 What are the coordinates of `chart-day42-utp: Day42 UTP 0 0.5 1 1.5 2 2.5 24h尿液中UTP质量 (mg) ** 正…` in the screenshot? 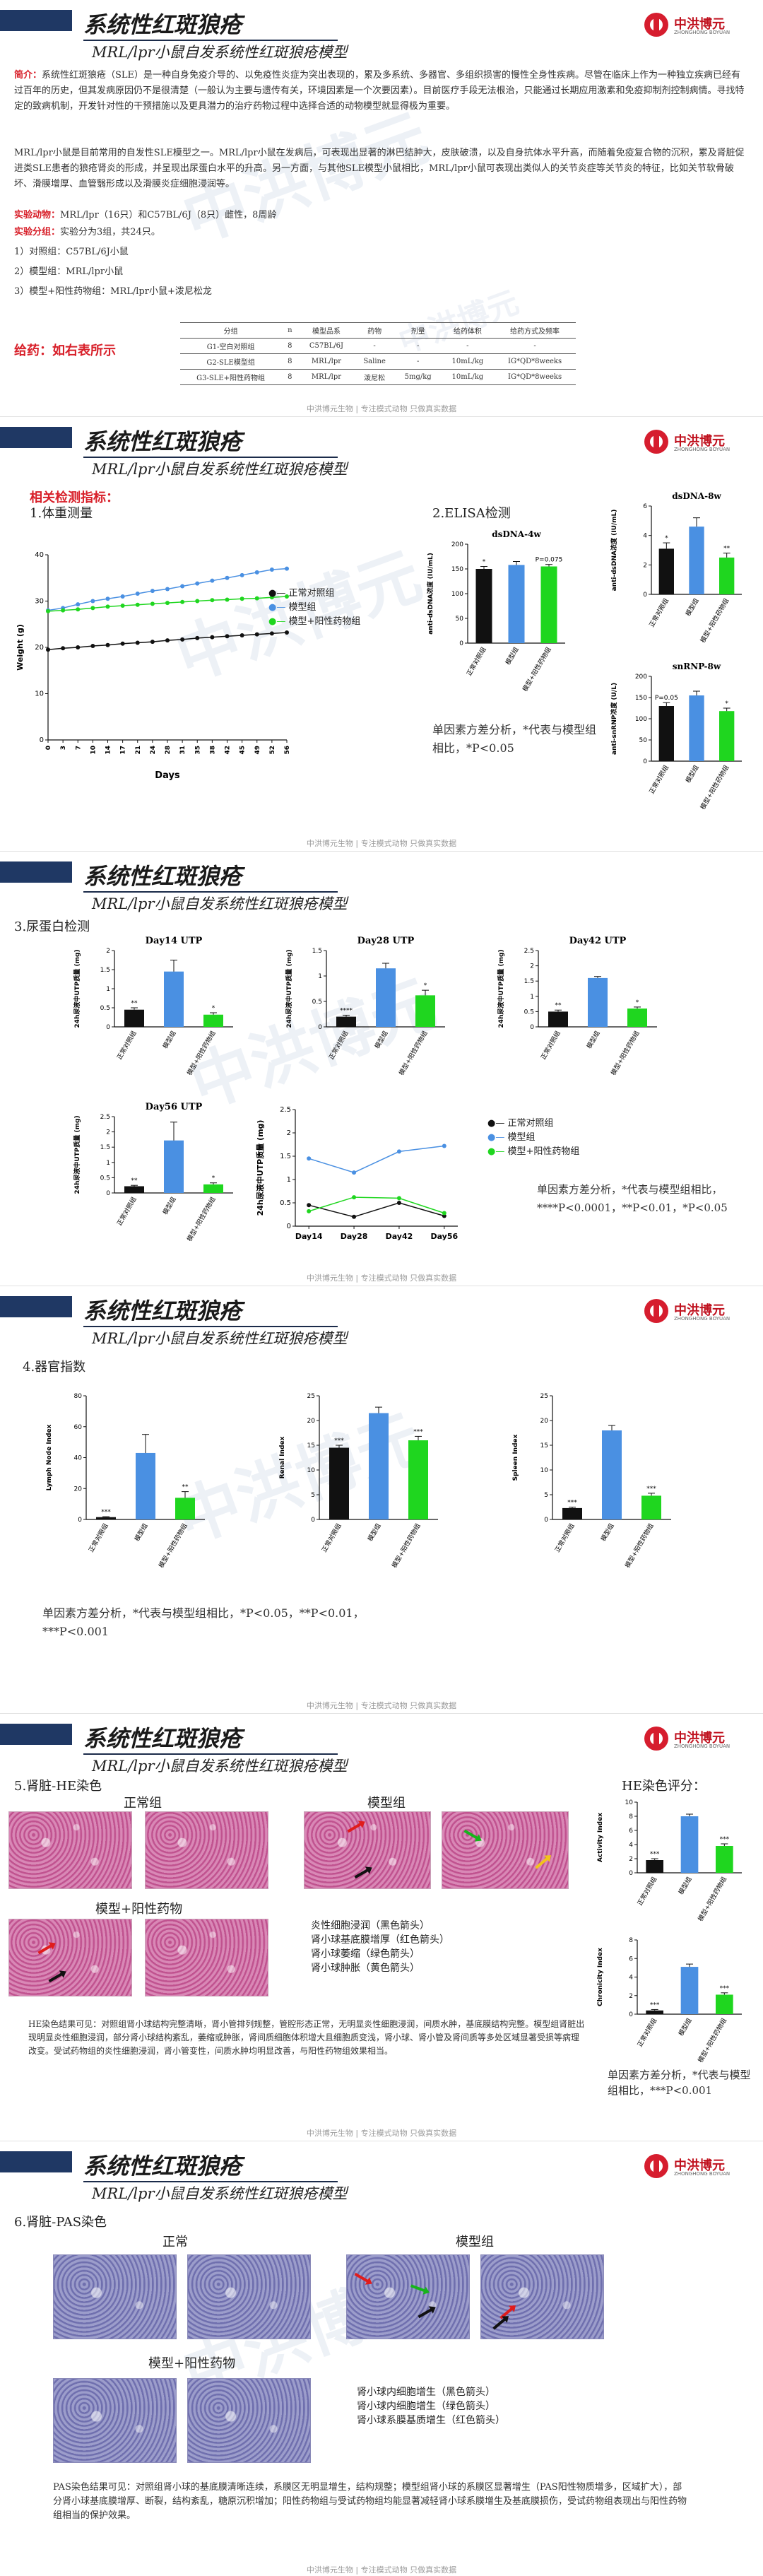 It's located at (577, 1006).